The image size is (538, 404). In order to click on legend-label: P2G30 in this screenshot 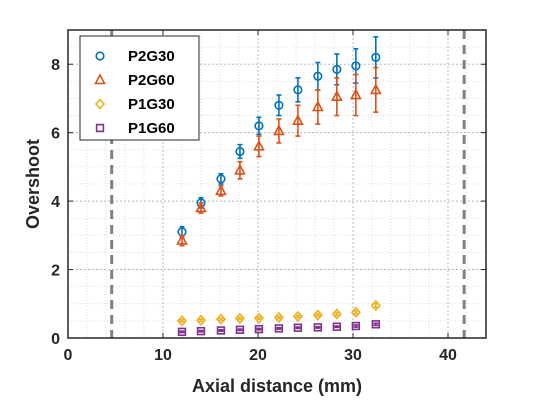, I will do `click(151, 56)`.